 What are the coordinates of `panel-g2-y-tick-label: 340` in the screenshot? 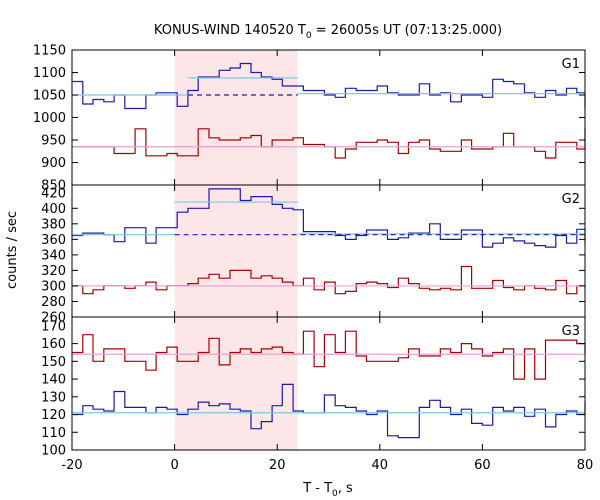 It's located at (53, 255).